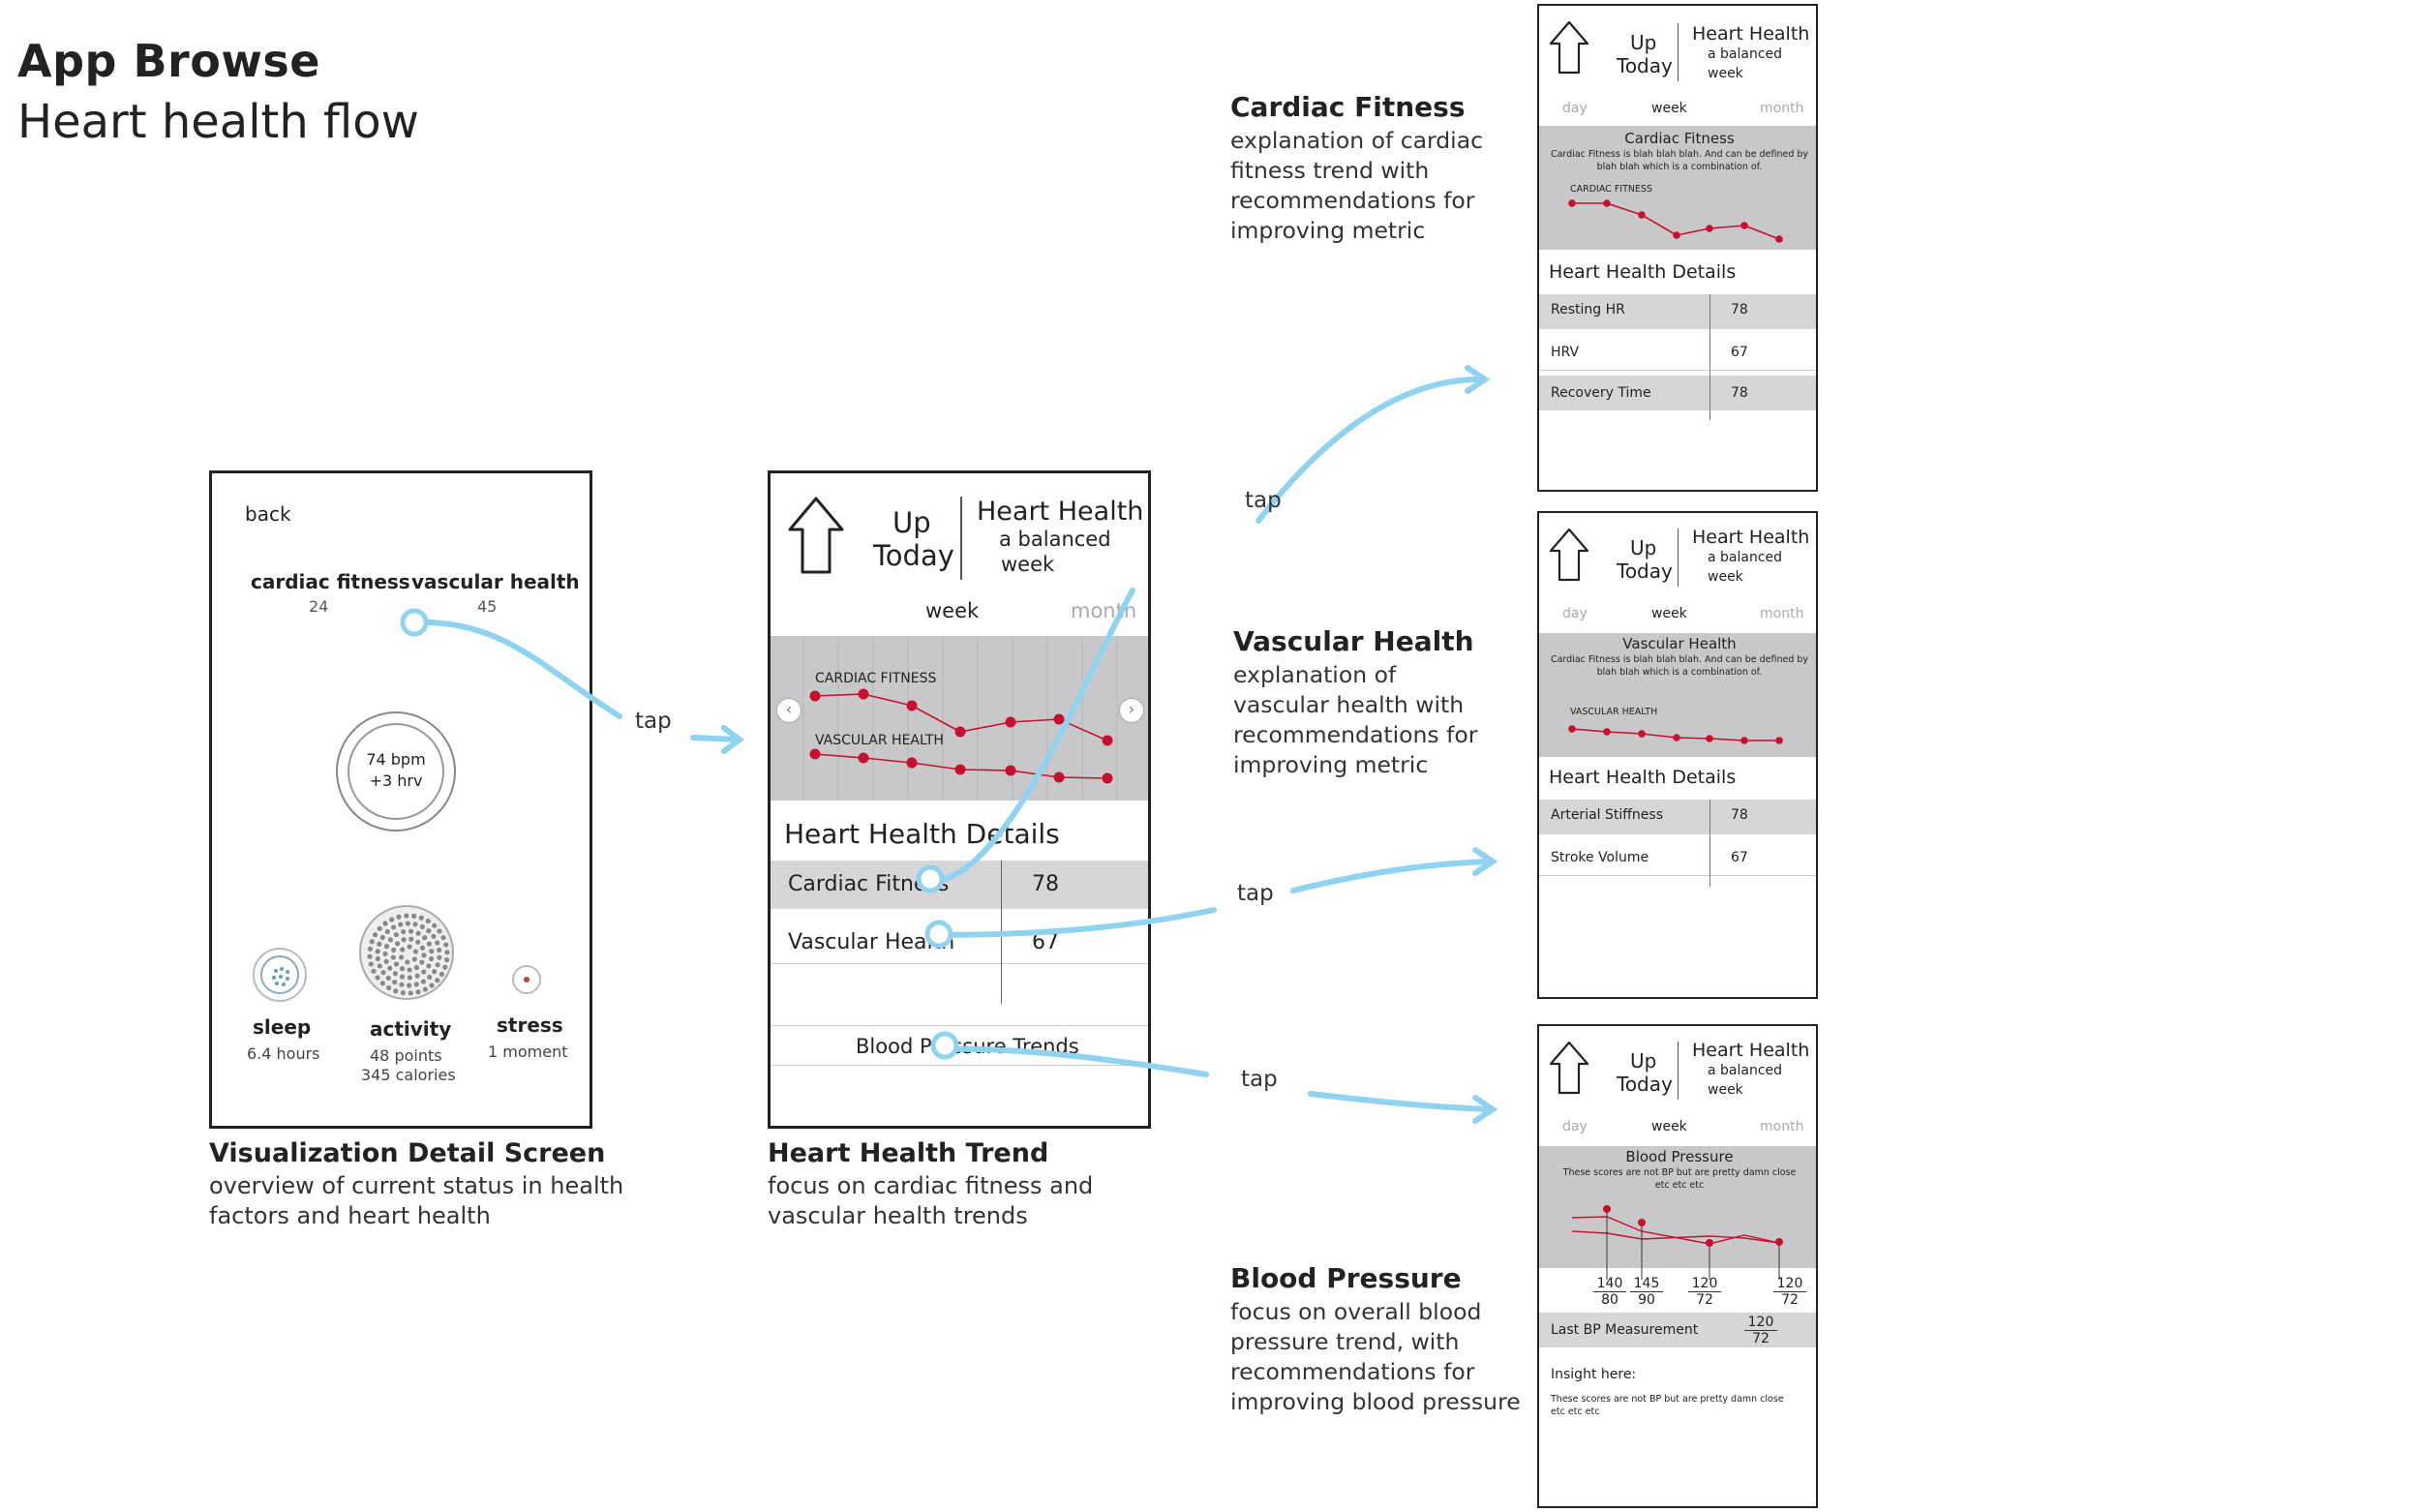 The height and width of the screenshot is (1512, 2420). Describe the element at coordinates (1330, 170) in the screenshot. I see `cardiac-desc-line: fitness trend with` at that location.